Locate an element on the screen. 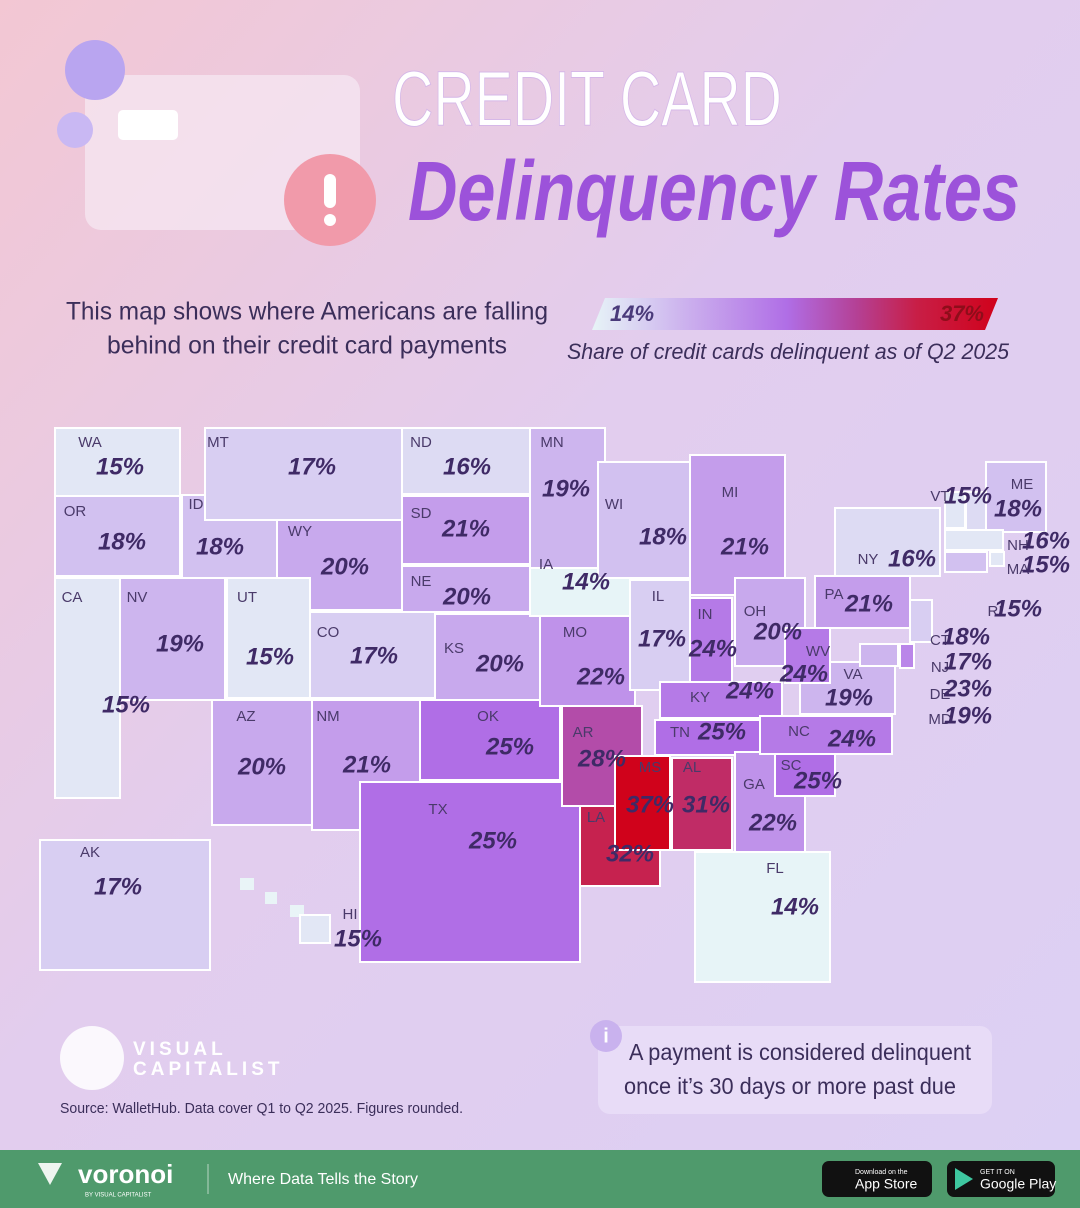 The image size is (1080, 1208). state-abbr: MI is located at coordinates (730, 492).